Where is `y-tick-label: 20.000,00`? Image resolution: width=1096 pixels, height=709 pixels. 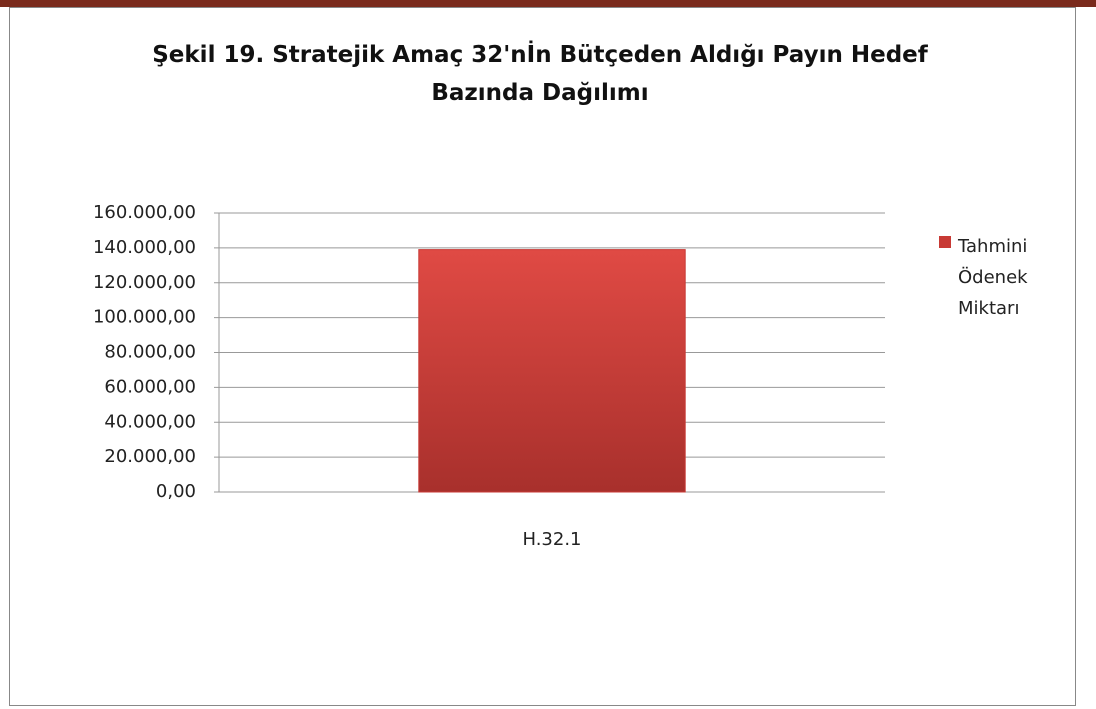 y-tick-label: 20.000,00 is located at coordinates (150, 456).